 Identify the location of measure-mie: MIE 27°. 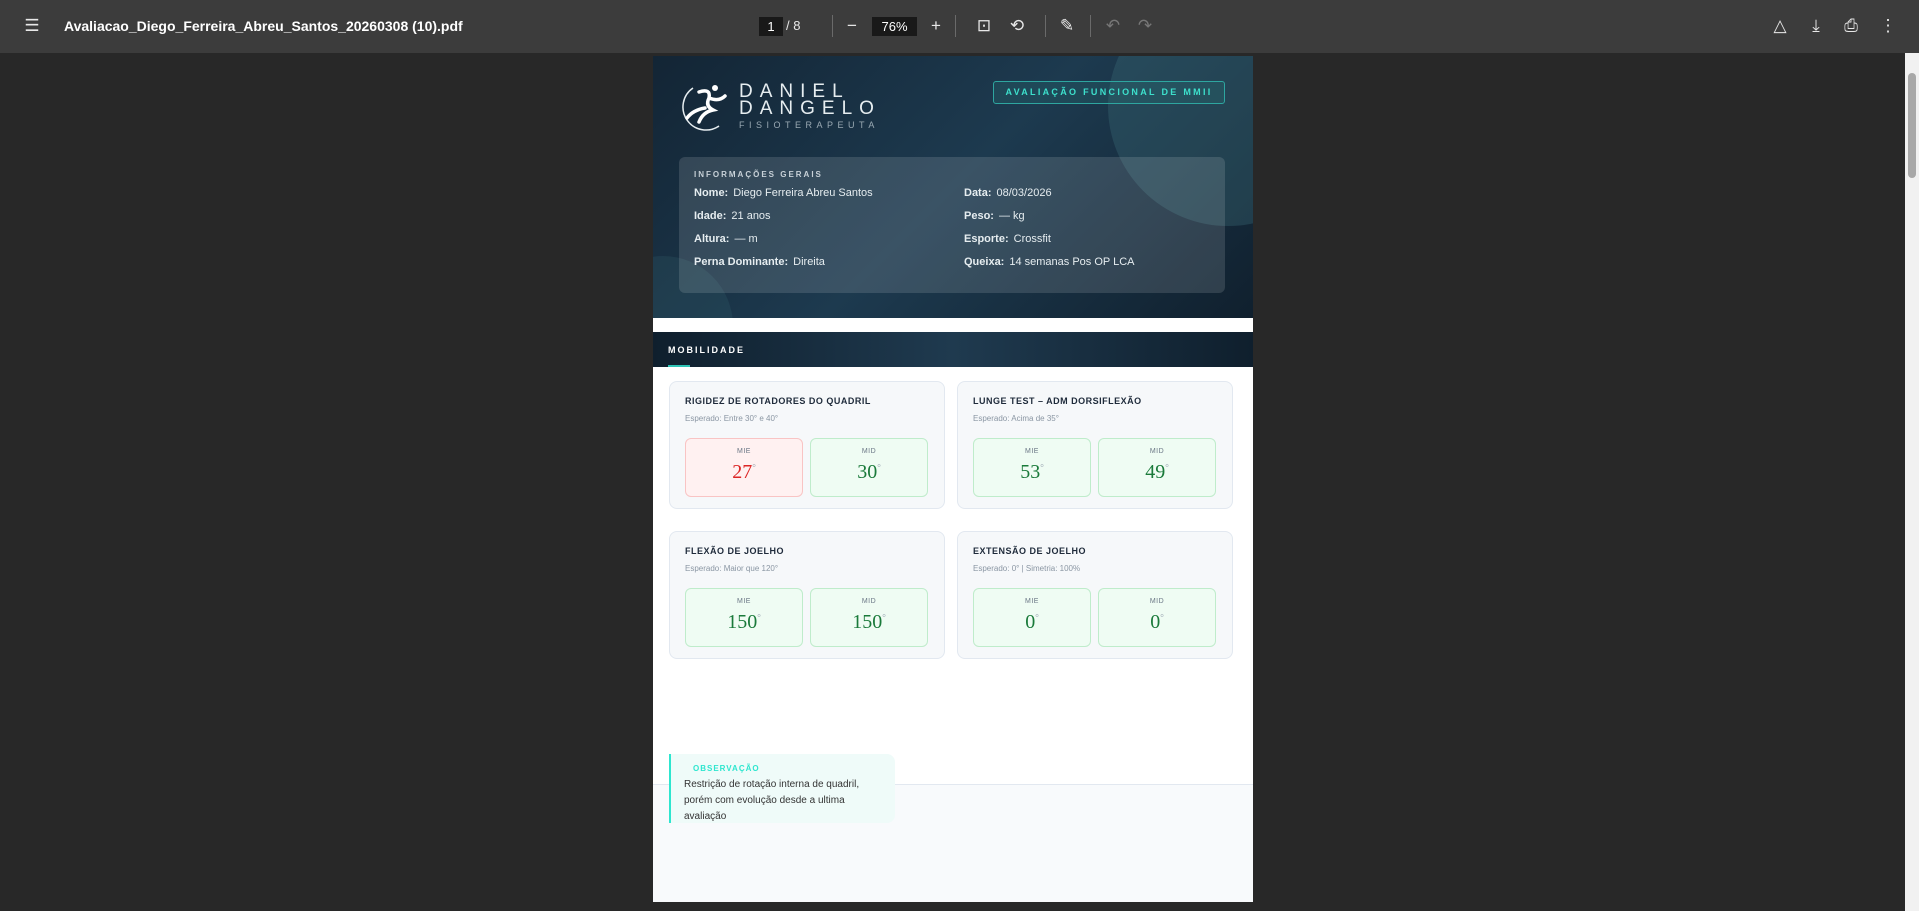
(744, 467).